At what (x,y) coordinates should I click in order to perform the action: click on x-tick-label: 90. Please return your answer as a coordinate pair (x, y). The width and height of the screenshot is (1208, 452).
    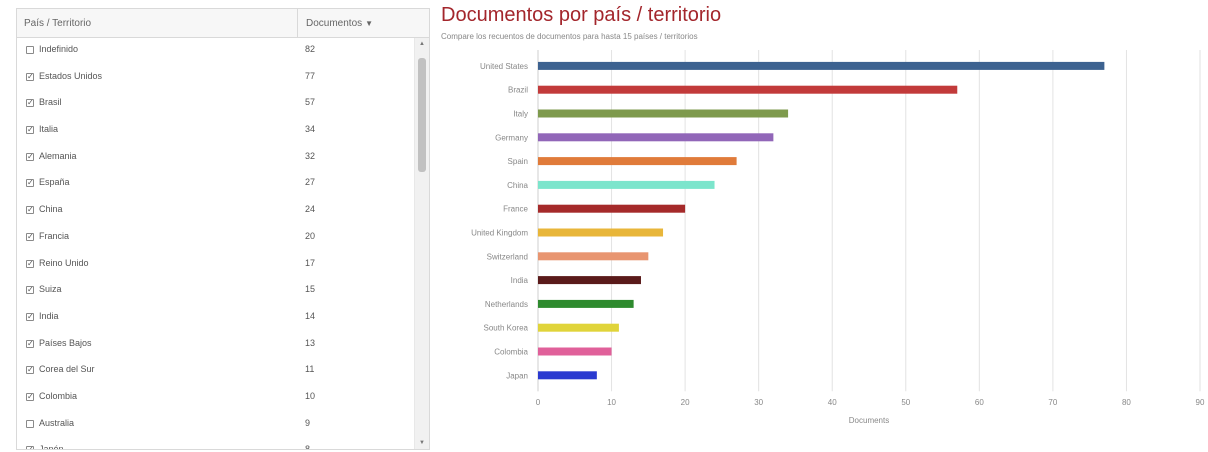
    Looking at the image, I should click on (1200, 402).